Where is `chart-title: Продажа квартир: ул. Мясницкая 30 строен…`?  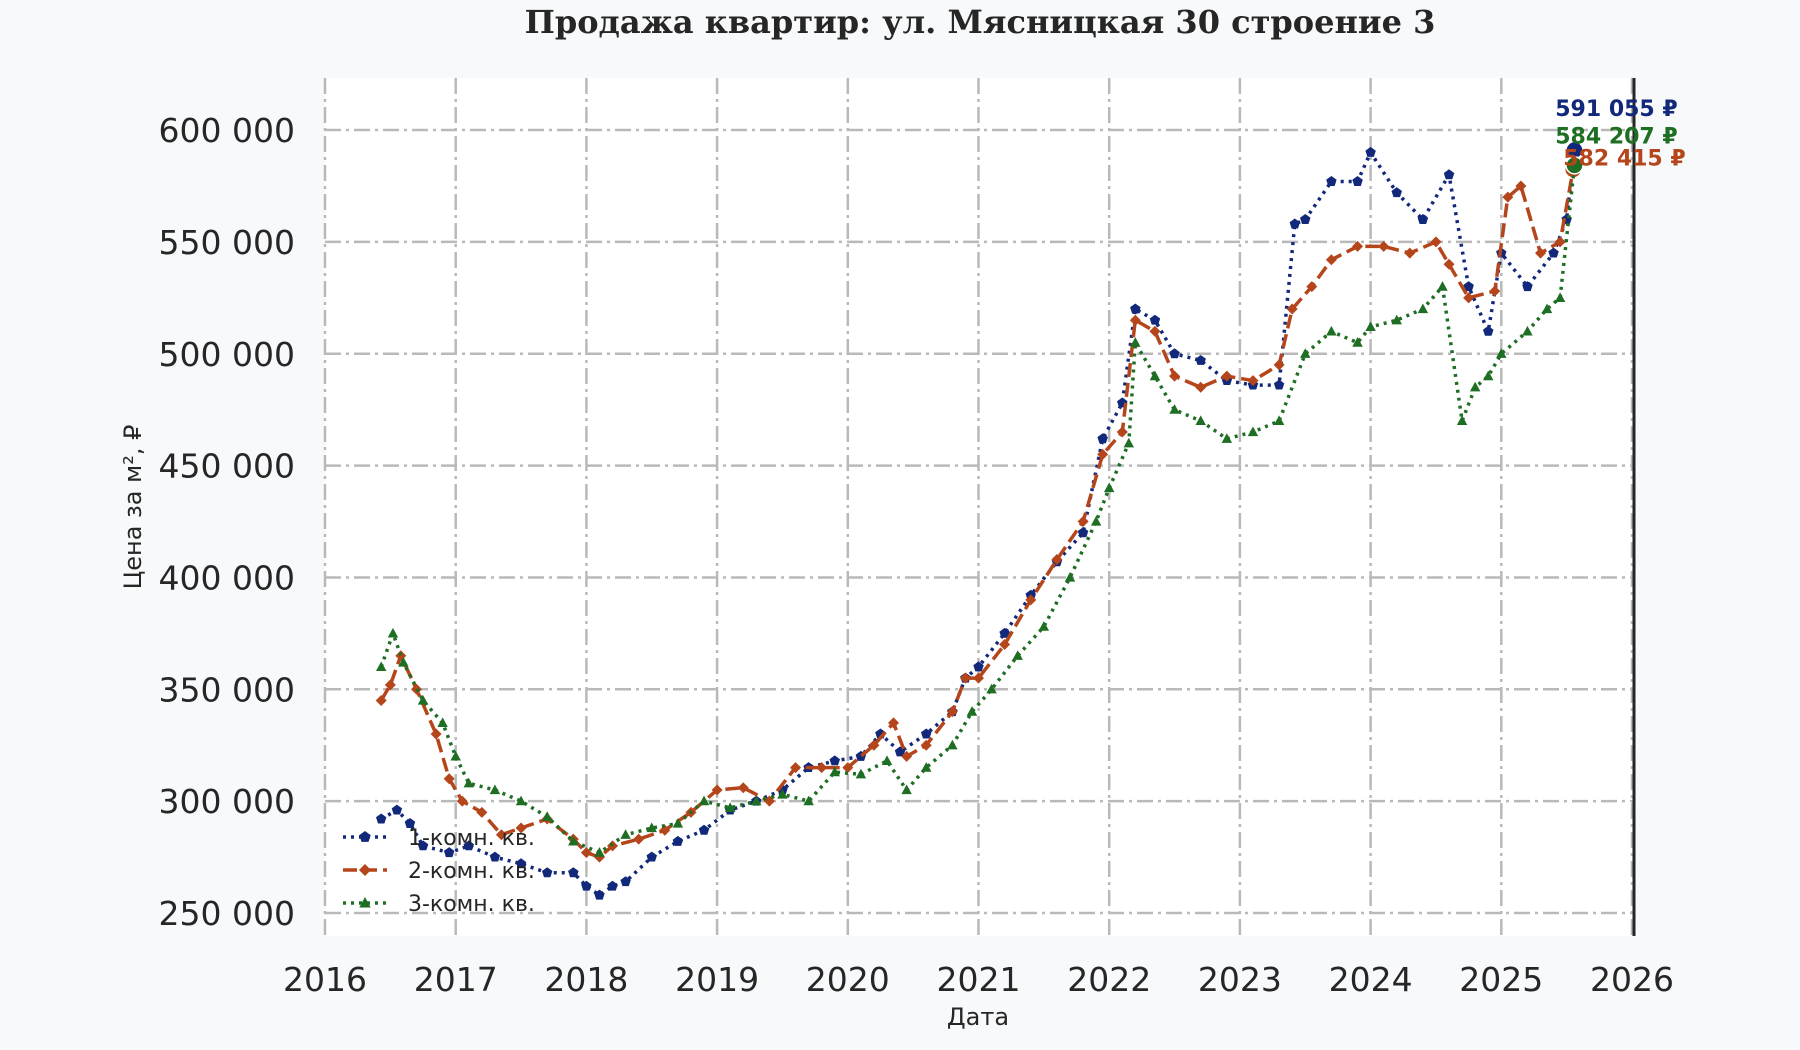
chart-title: Продажа квартир: ул. Мясницкая 30 строен… is located at coordinates (980, 22).